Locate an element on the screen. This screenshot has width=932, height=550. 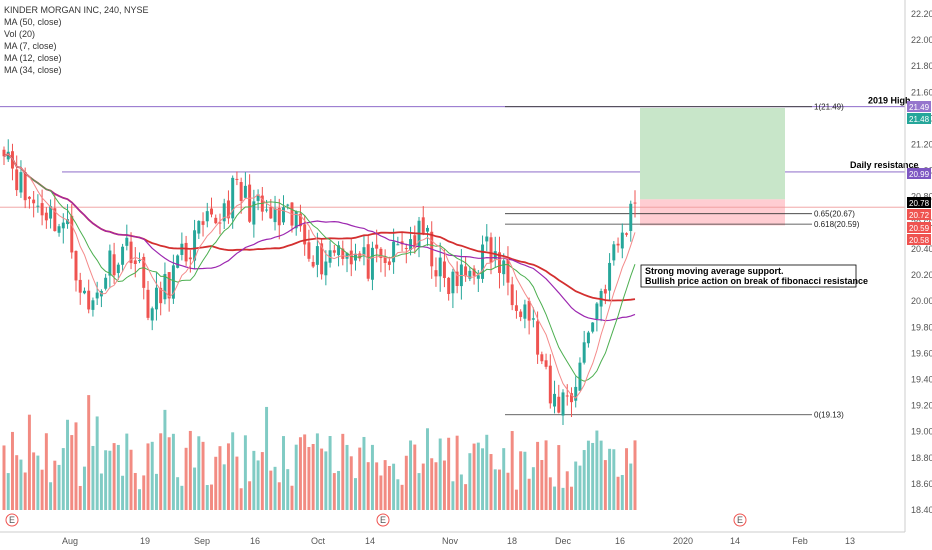
earnings-marker-label: E is located at coordinates (740, 520).